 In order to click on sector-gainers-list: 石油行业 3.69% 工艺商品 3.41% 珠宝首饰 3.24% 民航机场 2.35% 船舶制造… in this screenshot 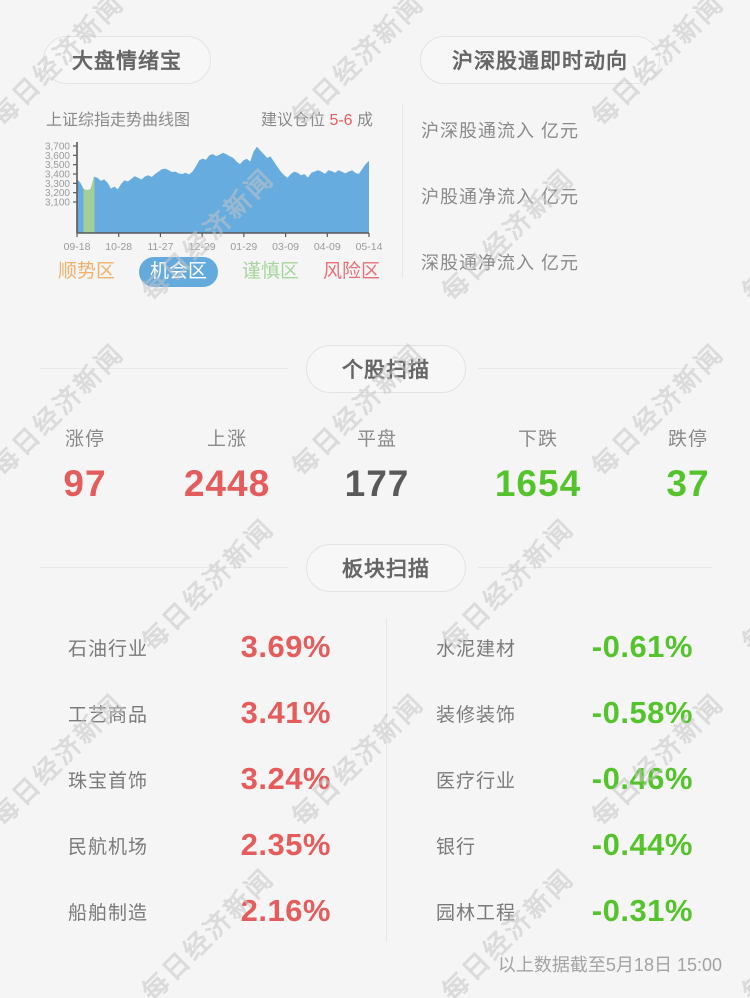, I will do `click(199, 779)`.